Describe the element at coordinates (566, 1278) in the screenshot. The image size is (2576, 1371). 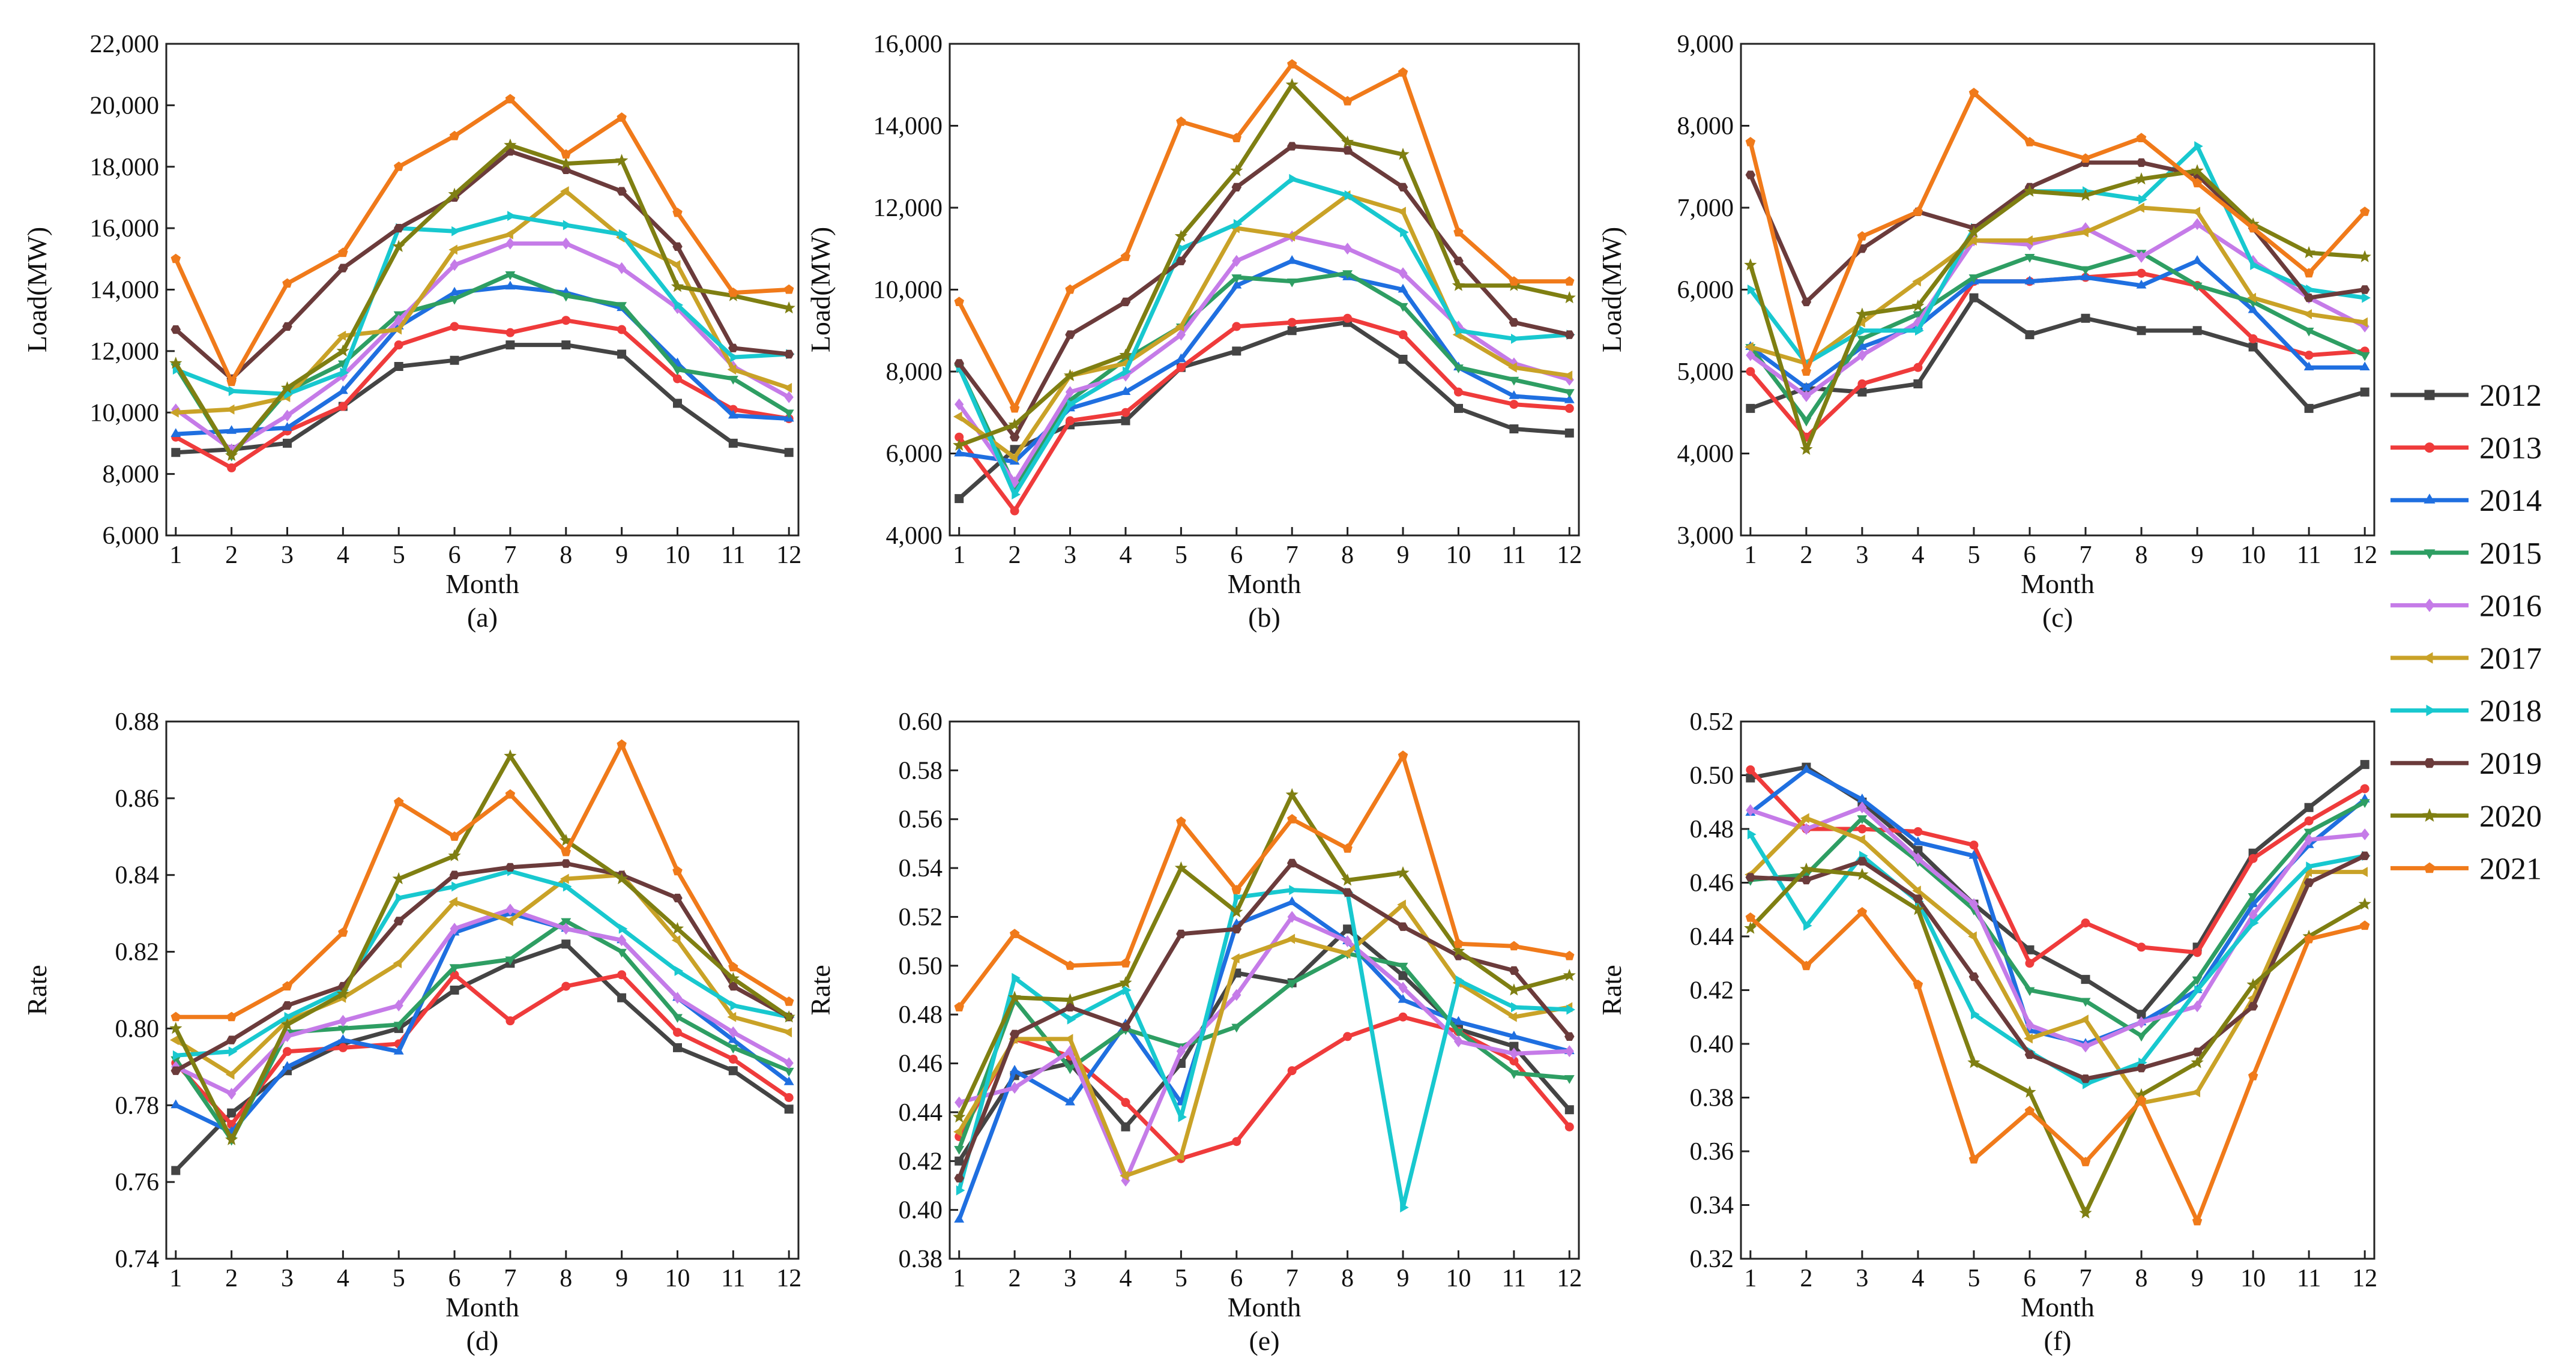
I see `x-tick-label: 8` at that location.